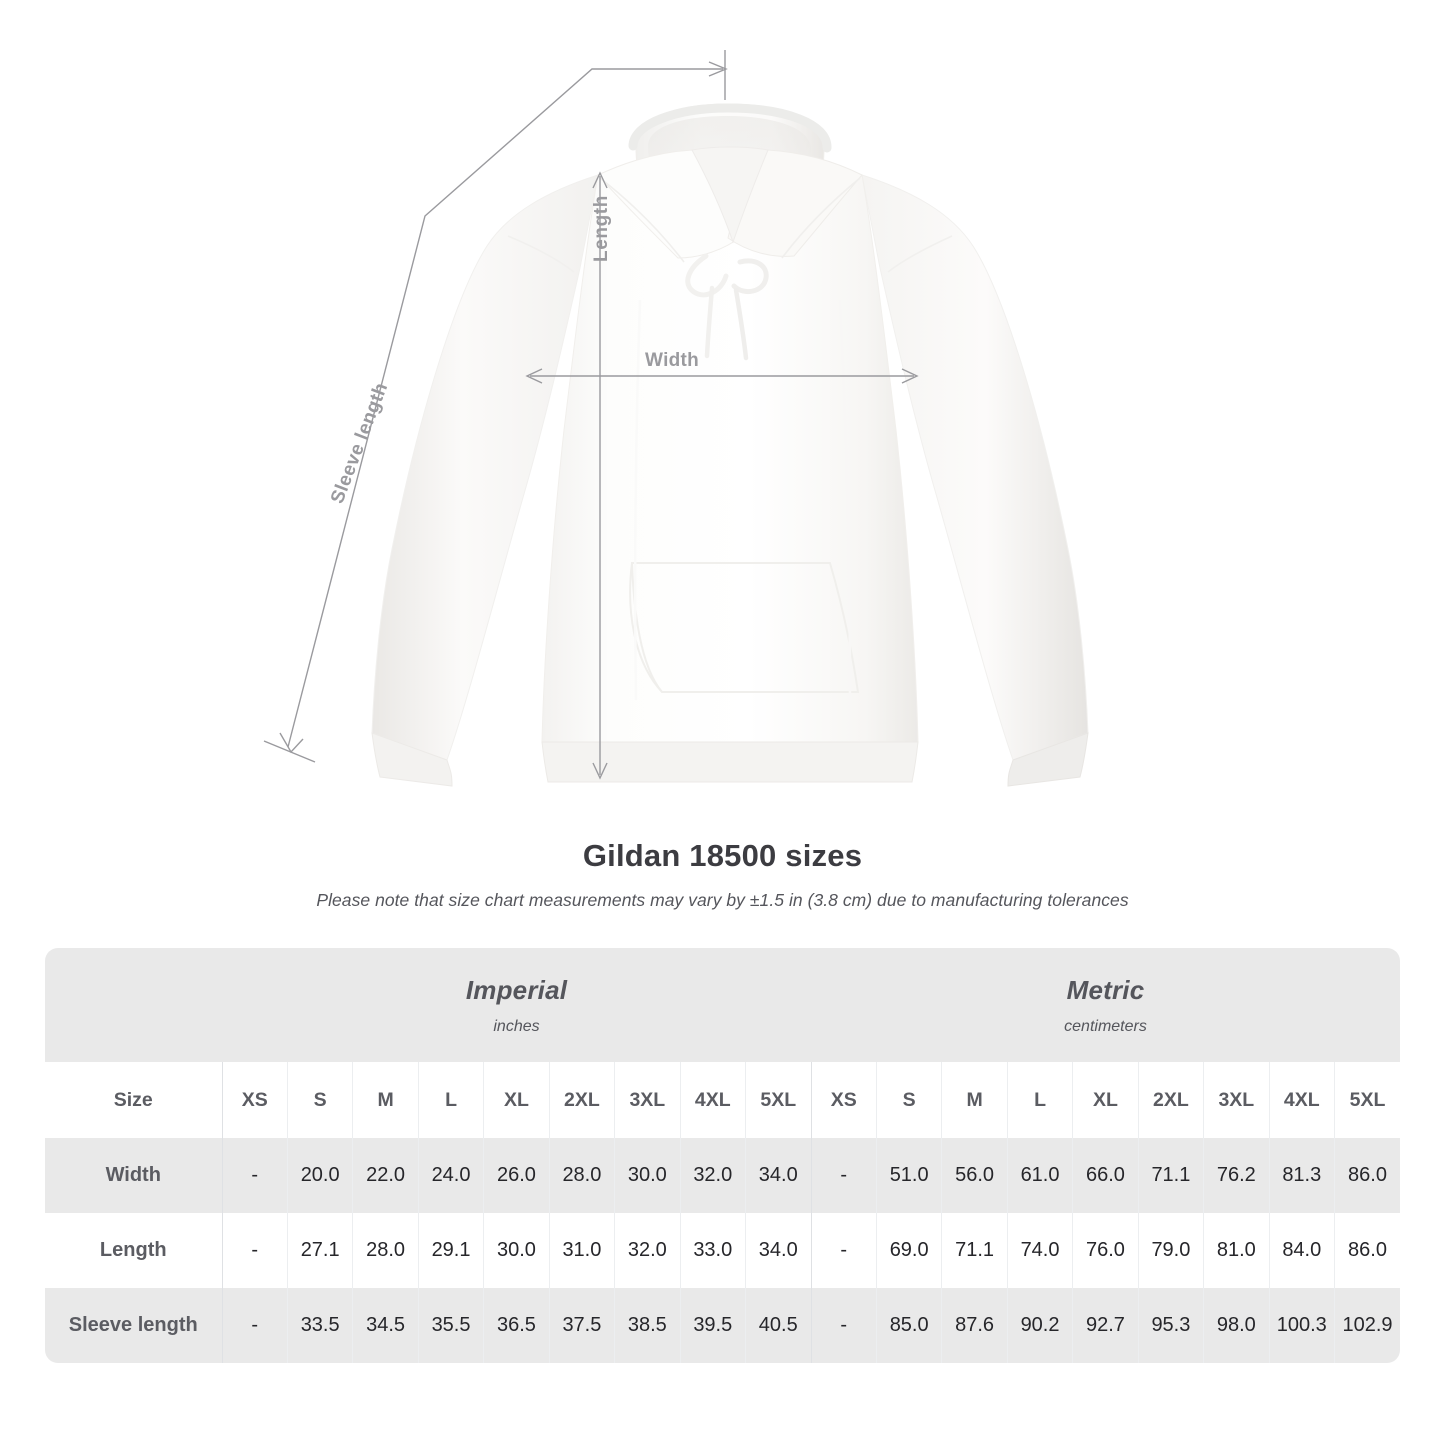  What do you see at coordinates (582, 1100) in the screenshot?
I see `size-header-imperial-2xl: 2XL` at bounding box center [582, 1100].